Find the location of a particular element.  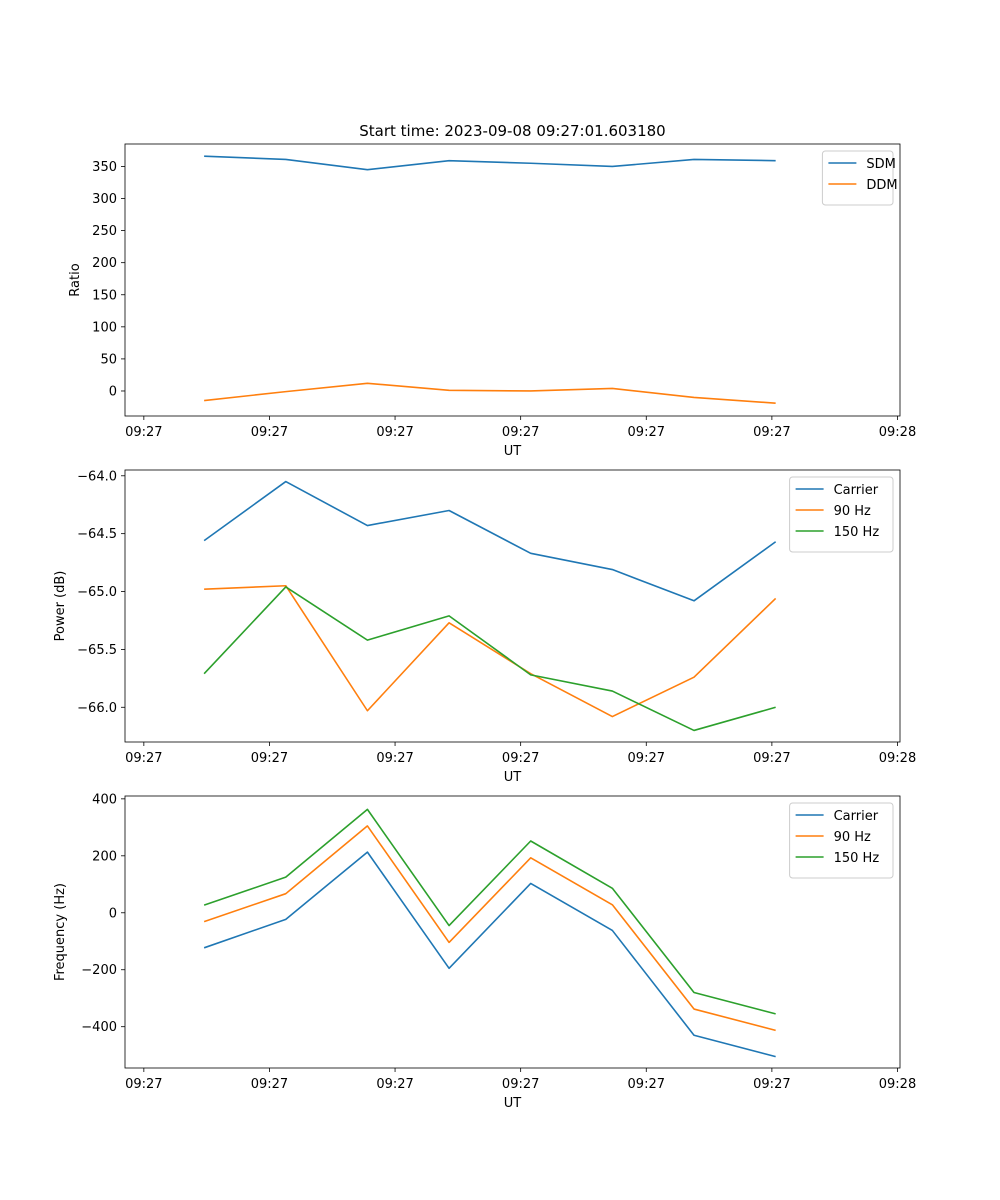

power-legend: Carrier 90 Hz 150 Hz is located at coordinates (841, 514).